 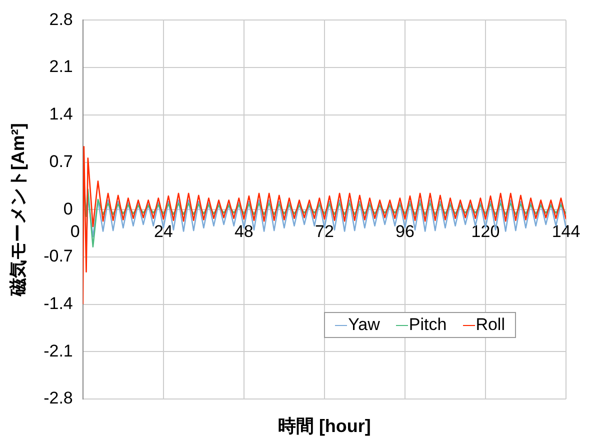 I want to click on y-tick-label: -0.7, so click(x=58, y=256).